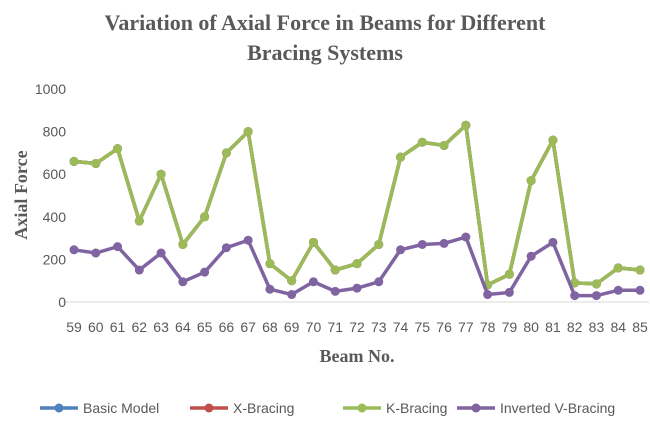 This screenshot has width=650, height=421. I want to click on x-tick-label: 60, so click(96, 327).